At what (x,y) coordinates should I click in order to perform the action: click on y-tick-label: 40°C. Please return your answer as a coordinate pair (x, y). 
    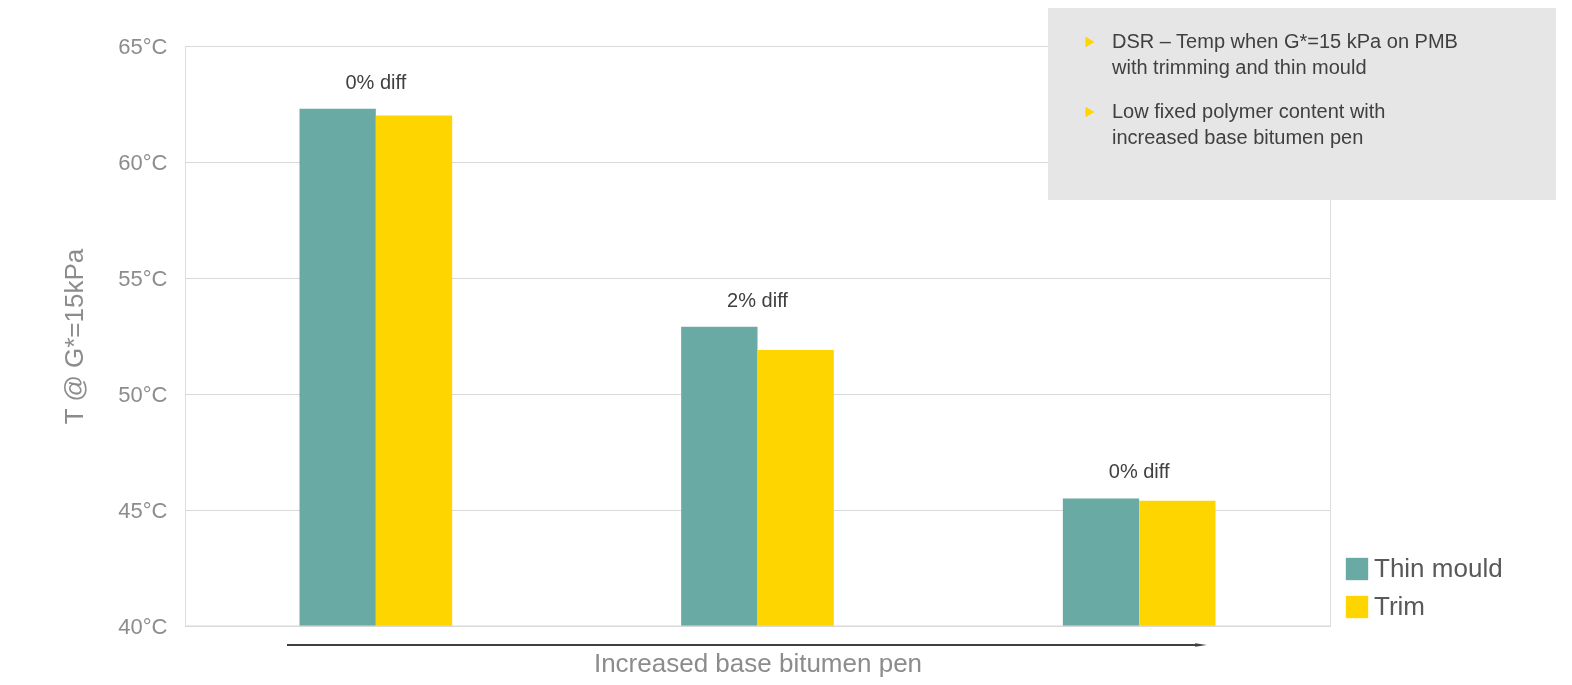
    Looking at the image, I should click on (143, 626).